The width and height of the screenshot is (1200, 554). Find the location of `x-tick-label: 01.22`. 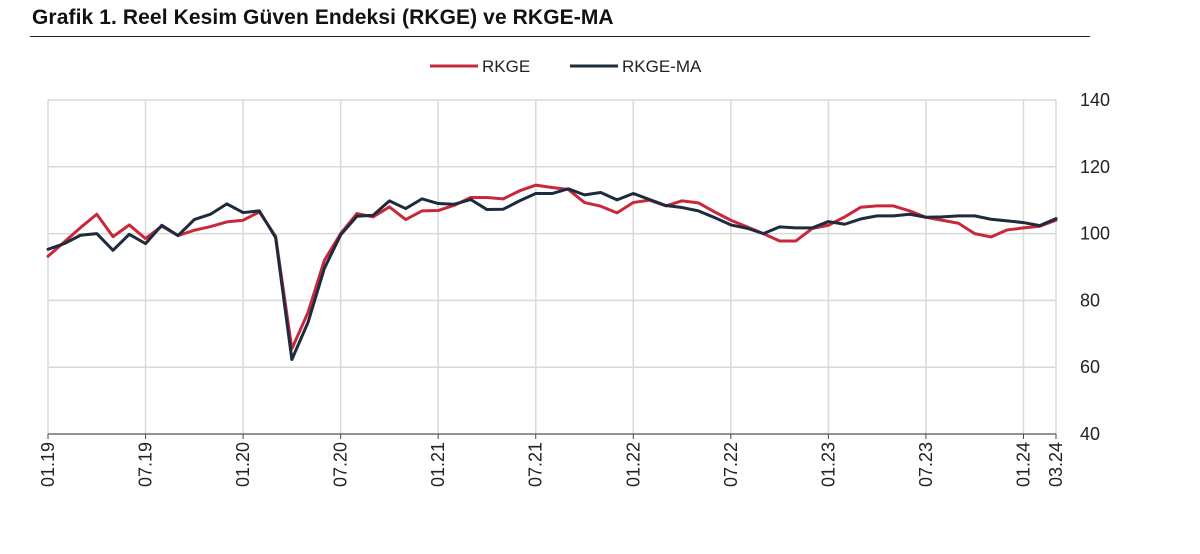

x-tick-label: 01.22 is located at coordinates (633, 464).